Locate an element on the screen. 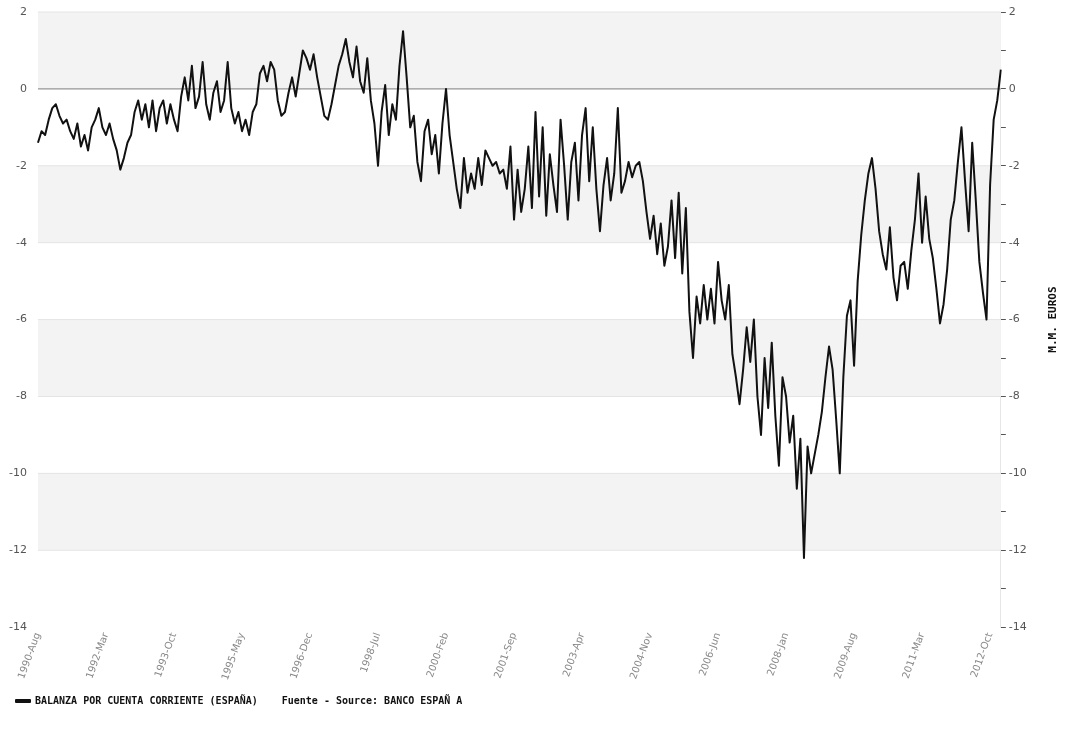 The height and width of the screenshot is (736, 1067). source-note: Fuente - Source: BANCO ESPAÑ A is located at coordinates (372, 699).